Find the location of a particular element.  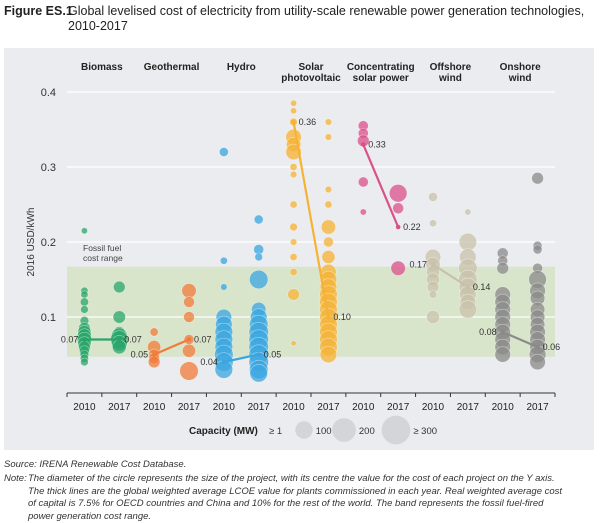

legend-label: ≥ 1 is located at coordinates (275, 431).